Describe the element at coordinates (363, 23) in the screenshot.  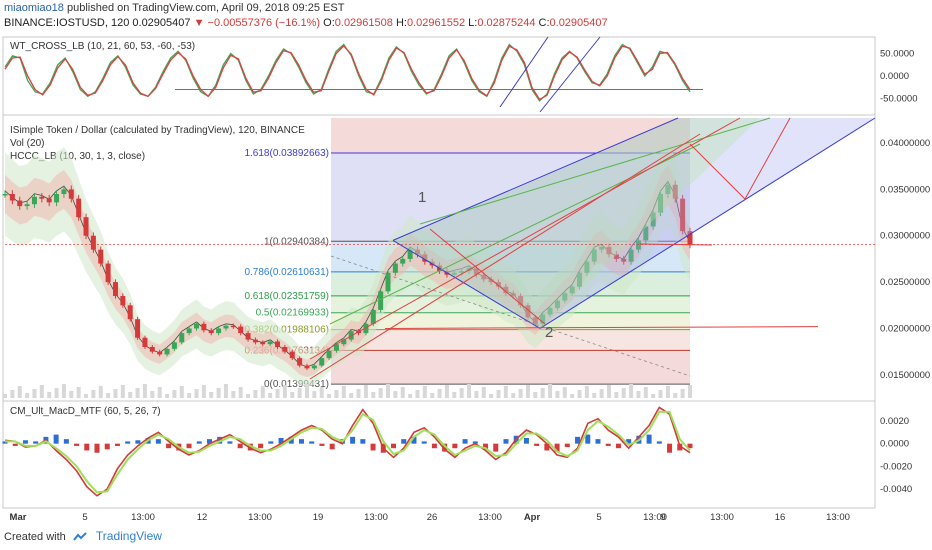
I see `open-value: 0.02961508` at that location.